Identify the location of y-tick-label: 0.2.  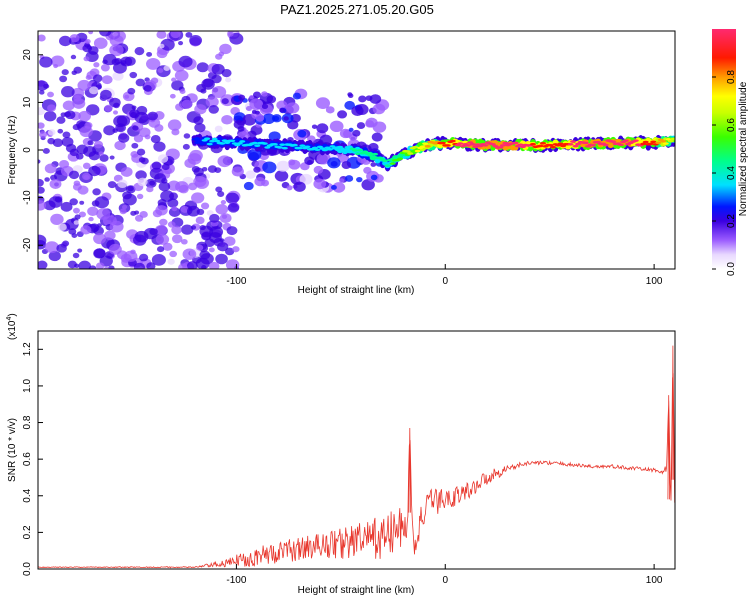
(27, 532).